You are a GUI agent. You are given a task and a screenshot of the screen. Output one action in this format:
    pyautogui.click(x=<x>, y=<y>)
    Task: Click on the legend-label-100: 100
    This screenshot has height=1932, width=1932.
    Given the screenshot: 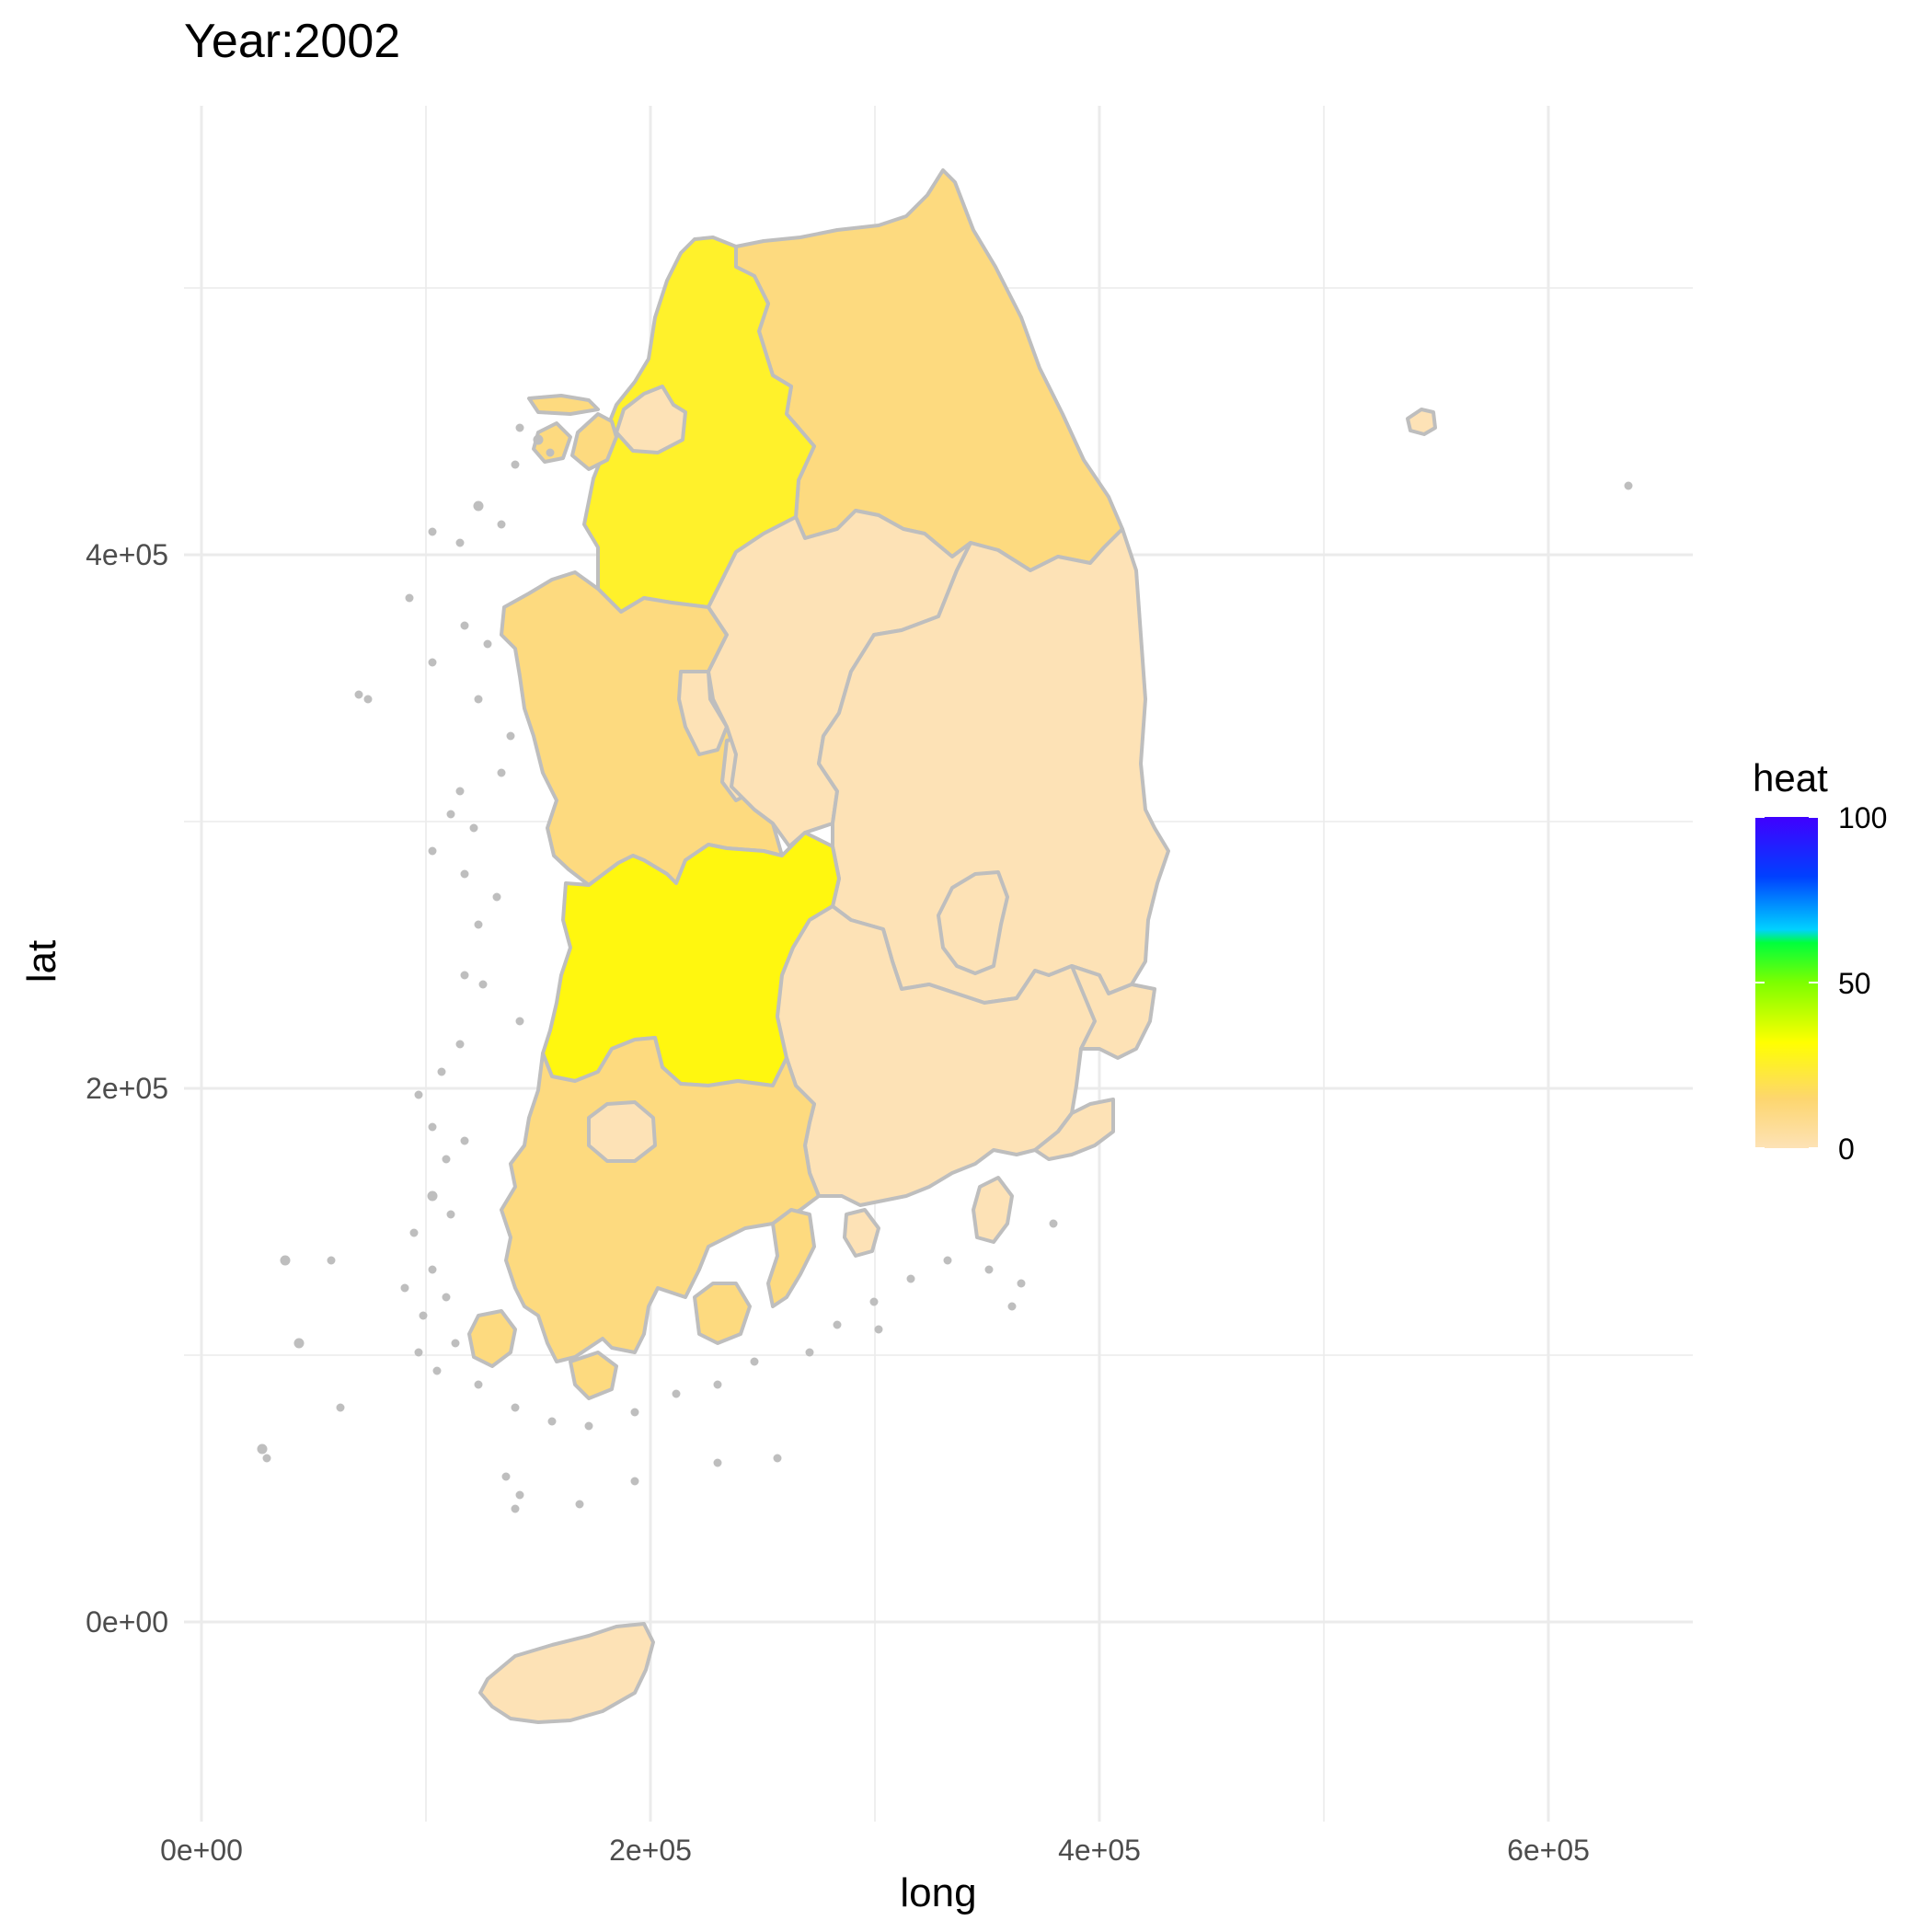 What is the action you would take?
    pyautogui.click(x=1862, y=817)
    